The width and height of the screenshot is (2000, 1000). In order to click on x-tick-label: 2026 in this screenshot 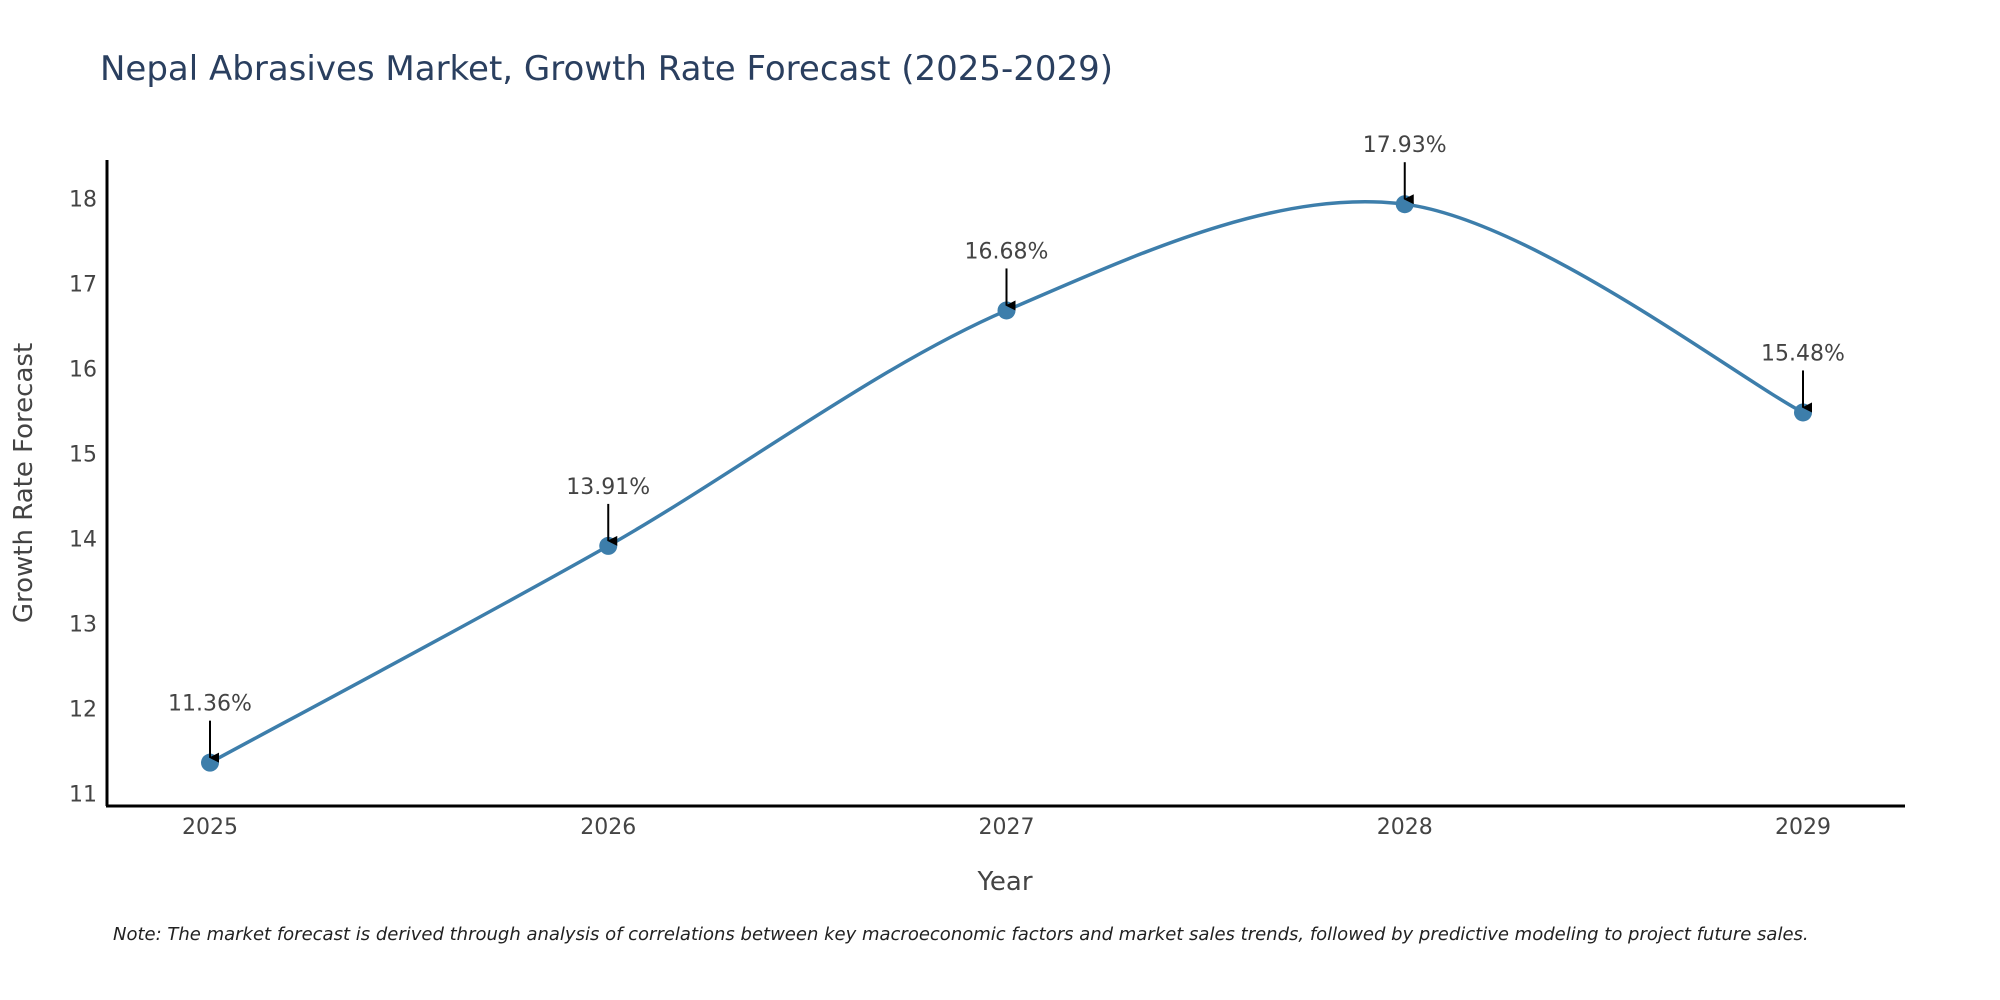, I will do `click(608, 827)`.